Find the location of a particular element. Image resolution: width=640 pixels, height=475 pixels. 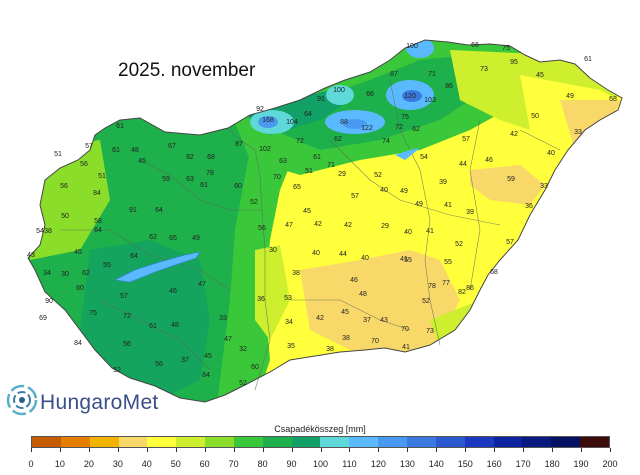

station-value: 58 is located at coordinates (98, 221).